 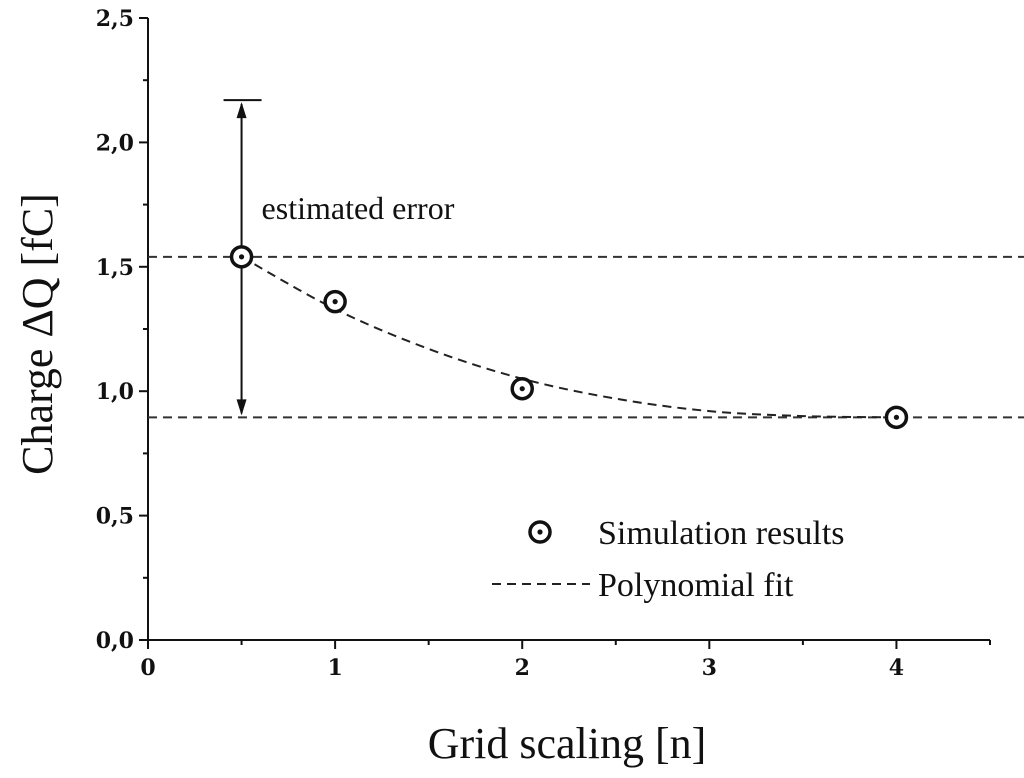 I want to click on y-tick-label: 0,0, so click(x=115, y=641).